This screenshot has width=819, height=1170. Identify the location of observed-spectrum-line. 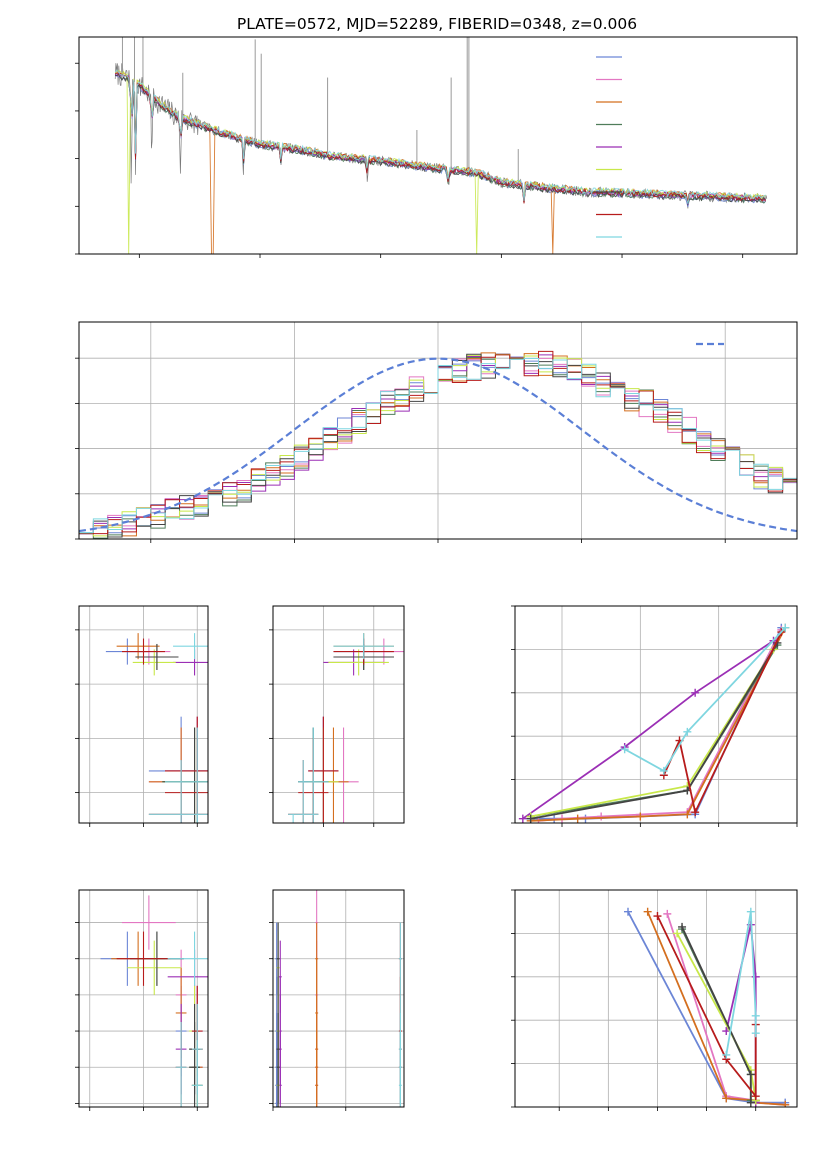
(441, 136).